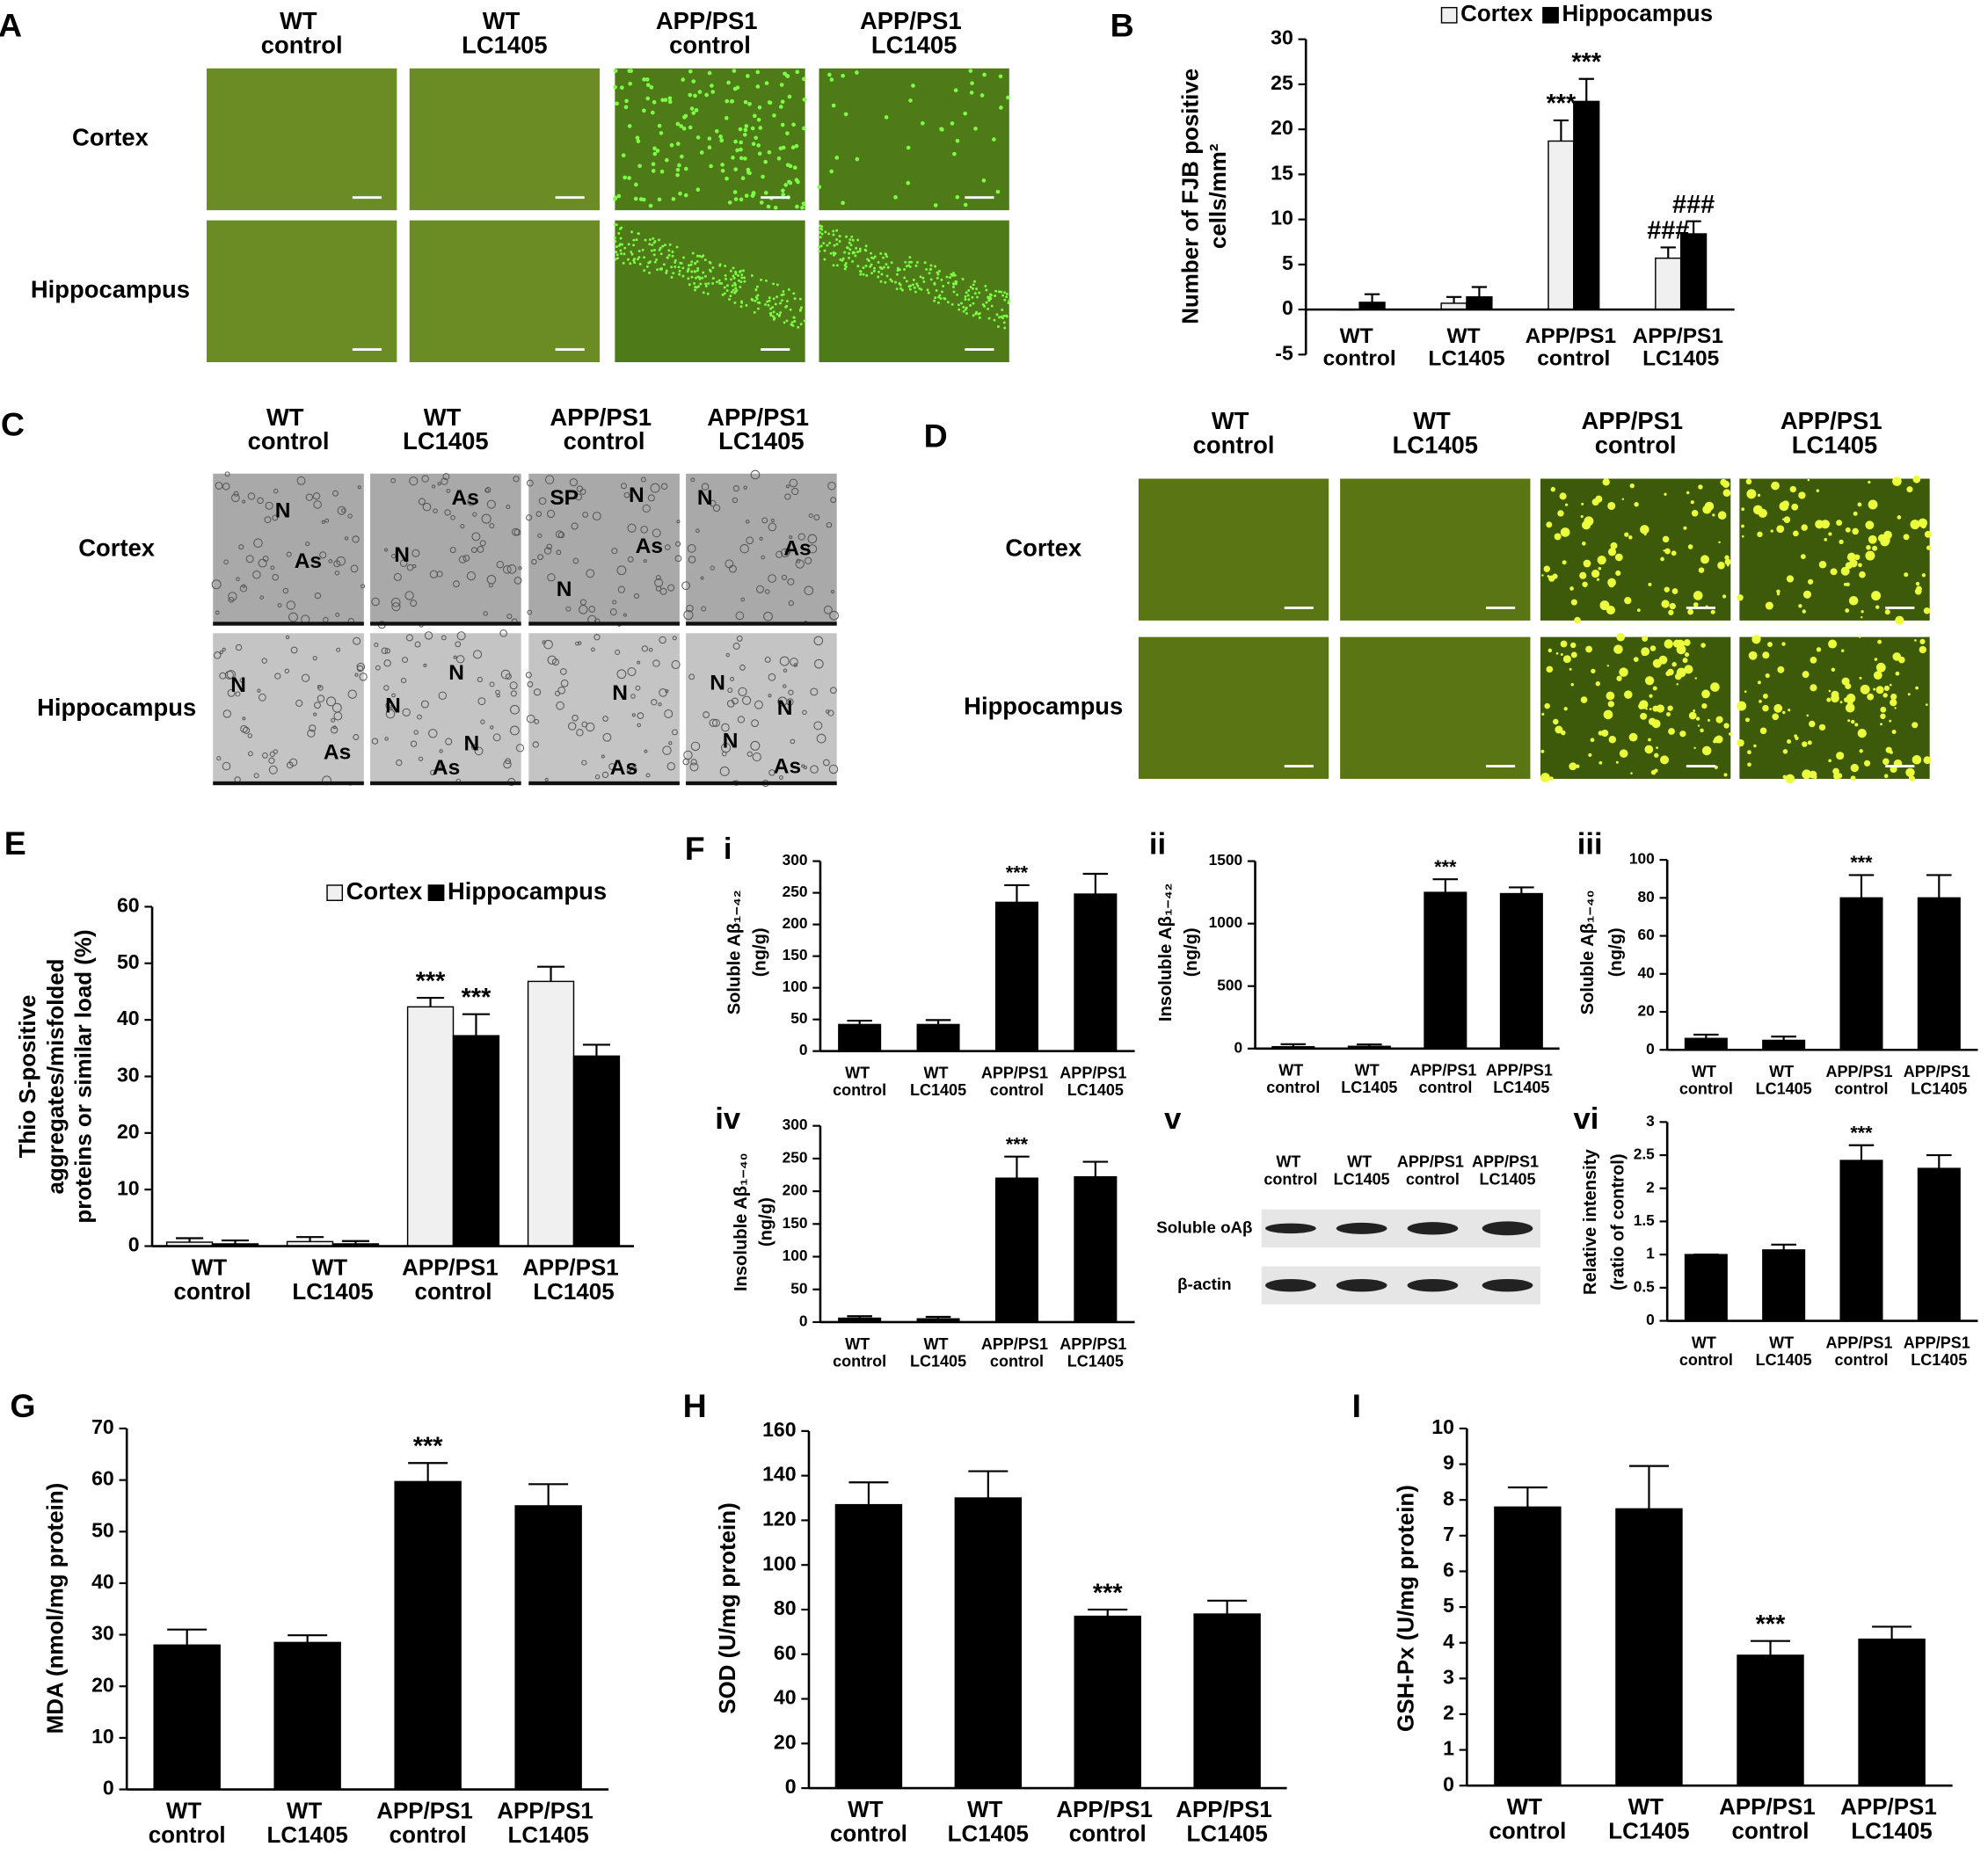 The width and height of the screenshot is (1988, 1854). What do you see at coordinates (472, 744) in the screenshot?
I see `cell-label: N` at bounding box center [472, 744].